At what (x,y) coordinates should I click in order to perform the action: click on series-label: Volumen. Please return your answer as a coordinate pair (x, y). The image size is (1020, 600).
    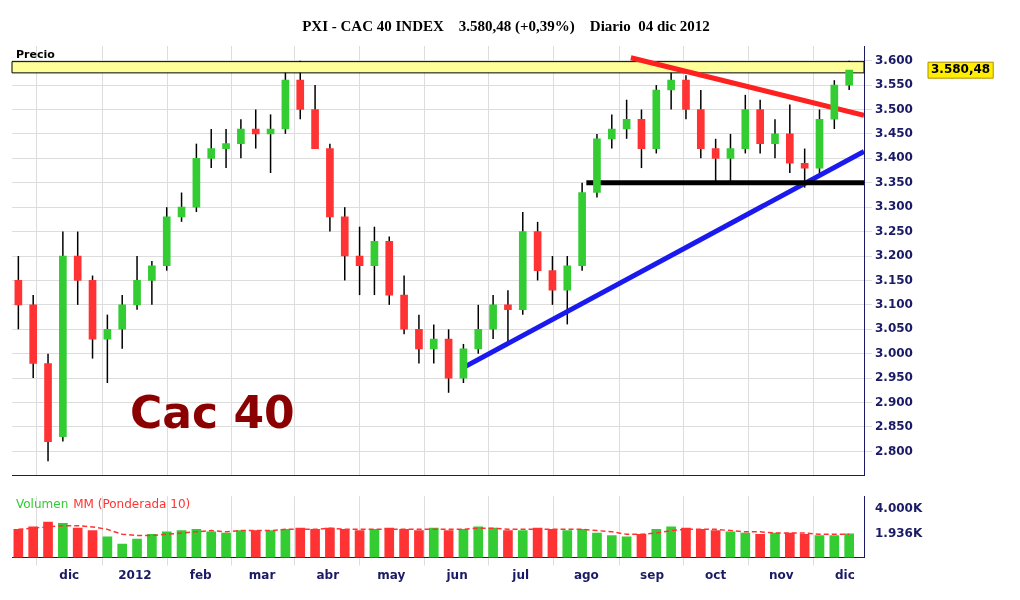
    Looking at the image, I should click on (42, 504).